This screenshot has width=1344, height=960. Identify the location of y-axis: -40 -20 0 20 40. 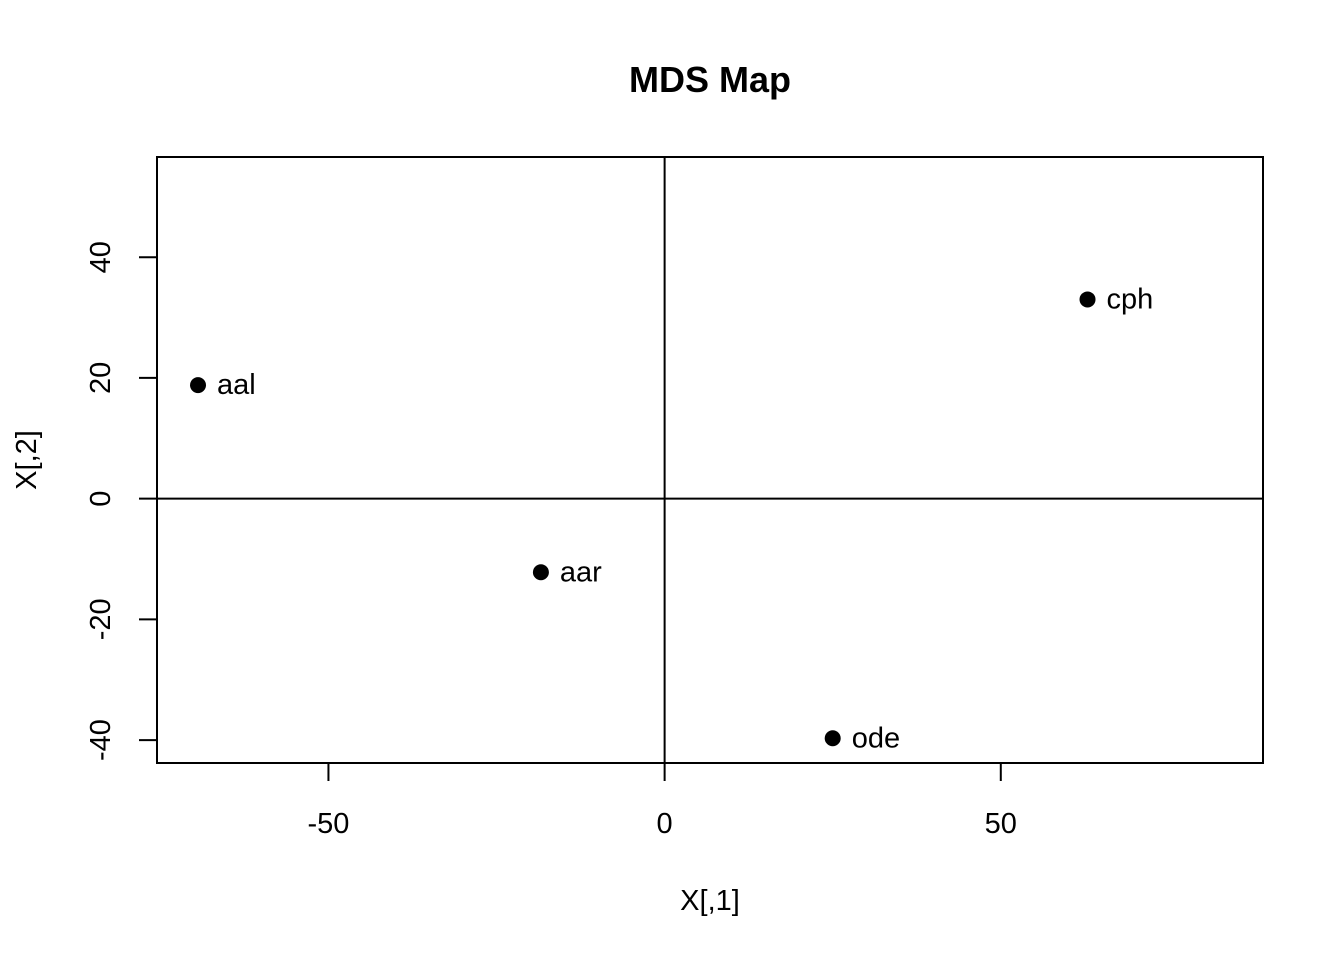
(121, 501).